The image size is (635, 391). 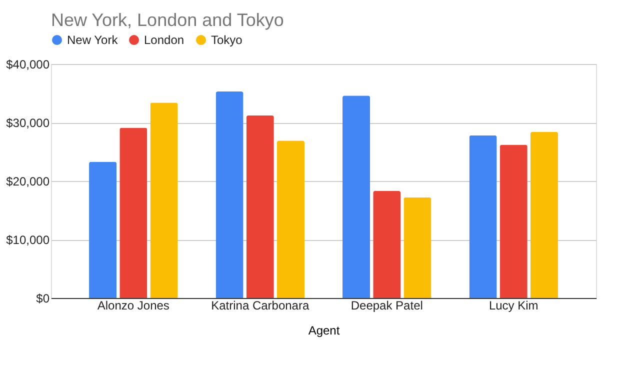 I want to click on y-tick-label: $40,000, so click(x=28, y=65).